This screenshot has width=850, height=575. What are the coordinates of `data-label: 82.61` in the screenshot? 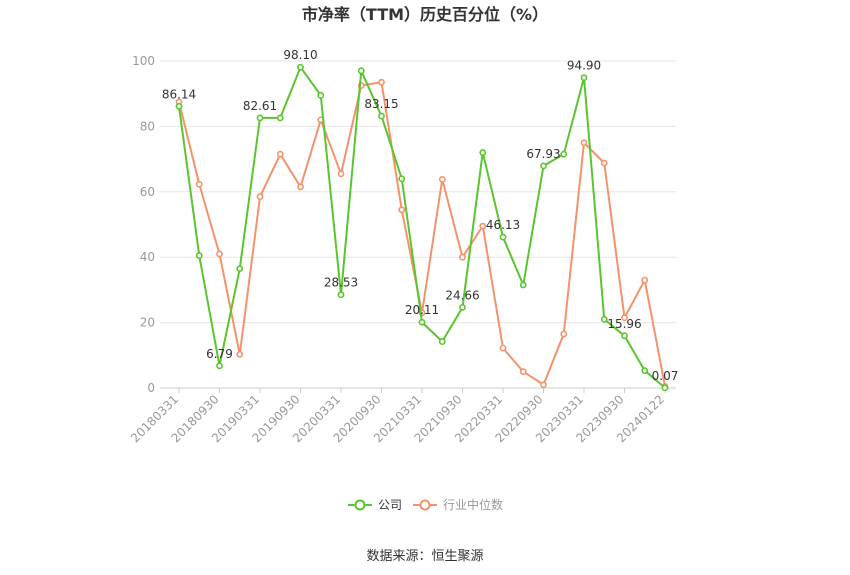 It's located at (260, 106).